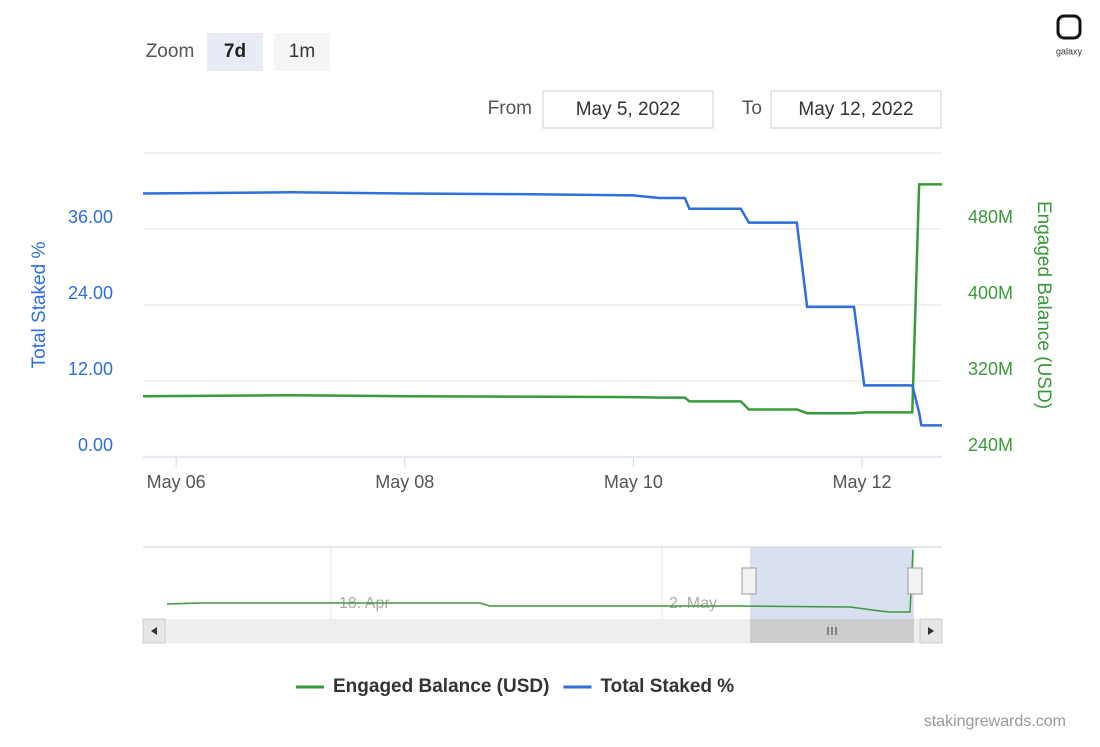 Image resolution: width=1100 pixels, height=747 pixels. I want to click on y-tick-label: 12.00, so click(90, 369).